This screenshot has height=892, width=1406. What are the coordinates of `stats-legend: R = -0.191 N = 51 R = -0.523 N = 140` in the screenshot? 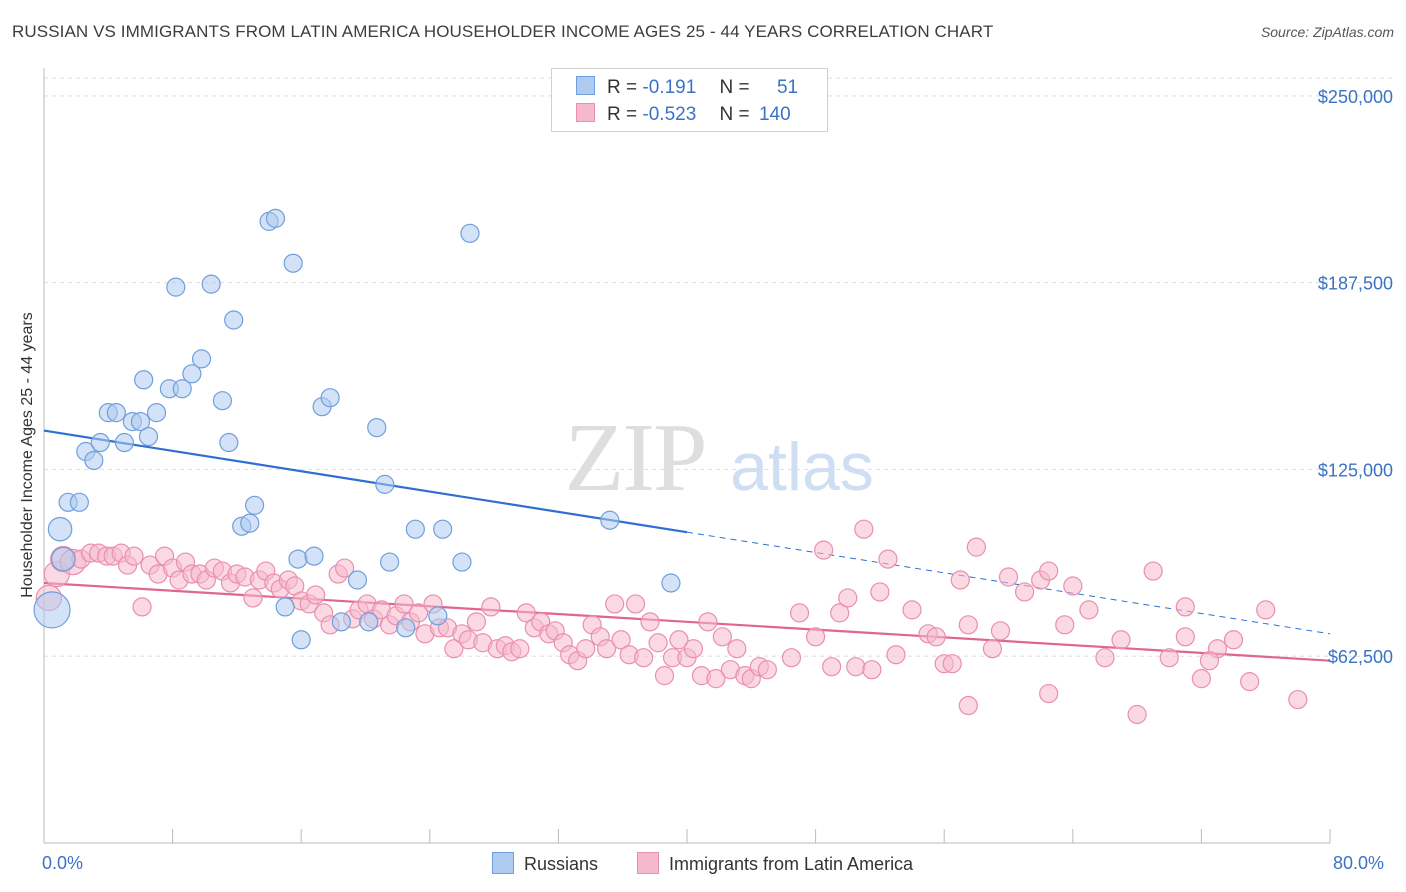 It's located at (689, 100).